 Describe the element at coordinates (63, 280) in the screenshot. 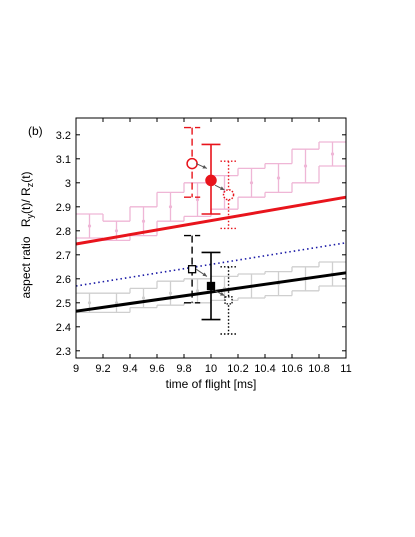

I see `y-tick-label: 2.6` at that location.